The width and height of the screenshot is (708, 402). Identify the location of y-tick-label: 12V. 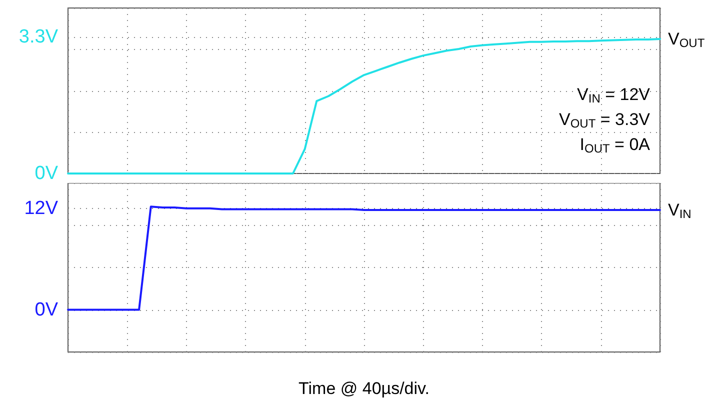
(41, 208).